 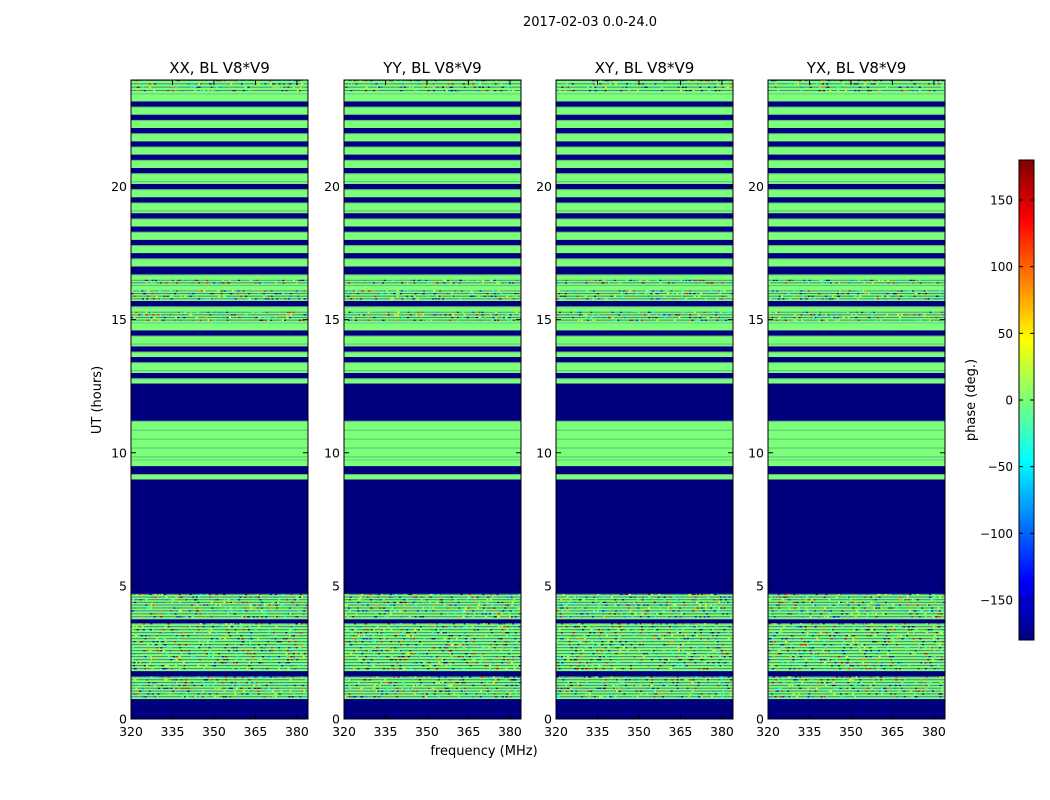 I want to click on x-tick-label: 380, so click(x=297, y=731).